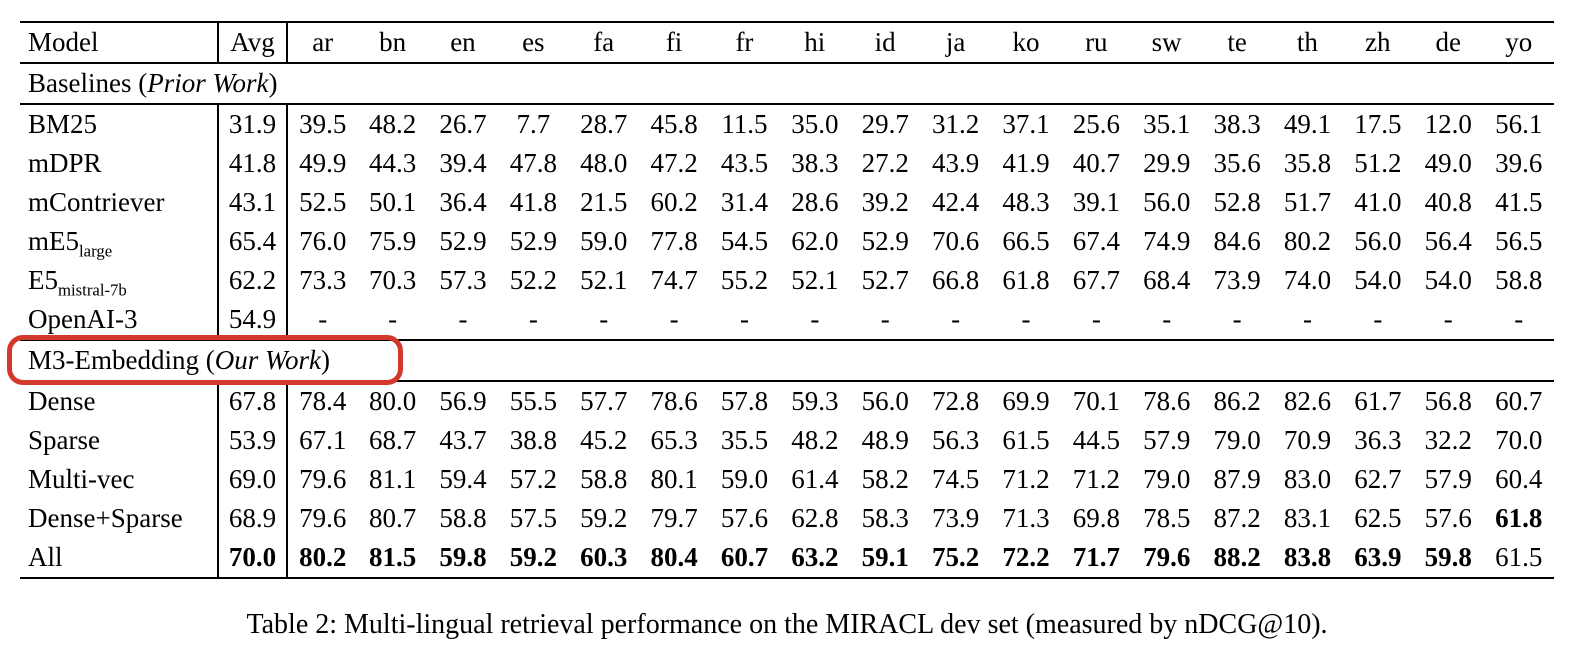 Image resolution: width=1574 pixels, height=658 pixels. What do you see at coordinates (119, 401) in the screenshot?
I see `model-name: Dense` at bounding box center [119, 401].